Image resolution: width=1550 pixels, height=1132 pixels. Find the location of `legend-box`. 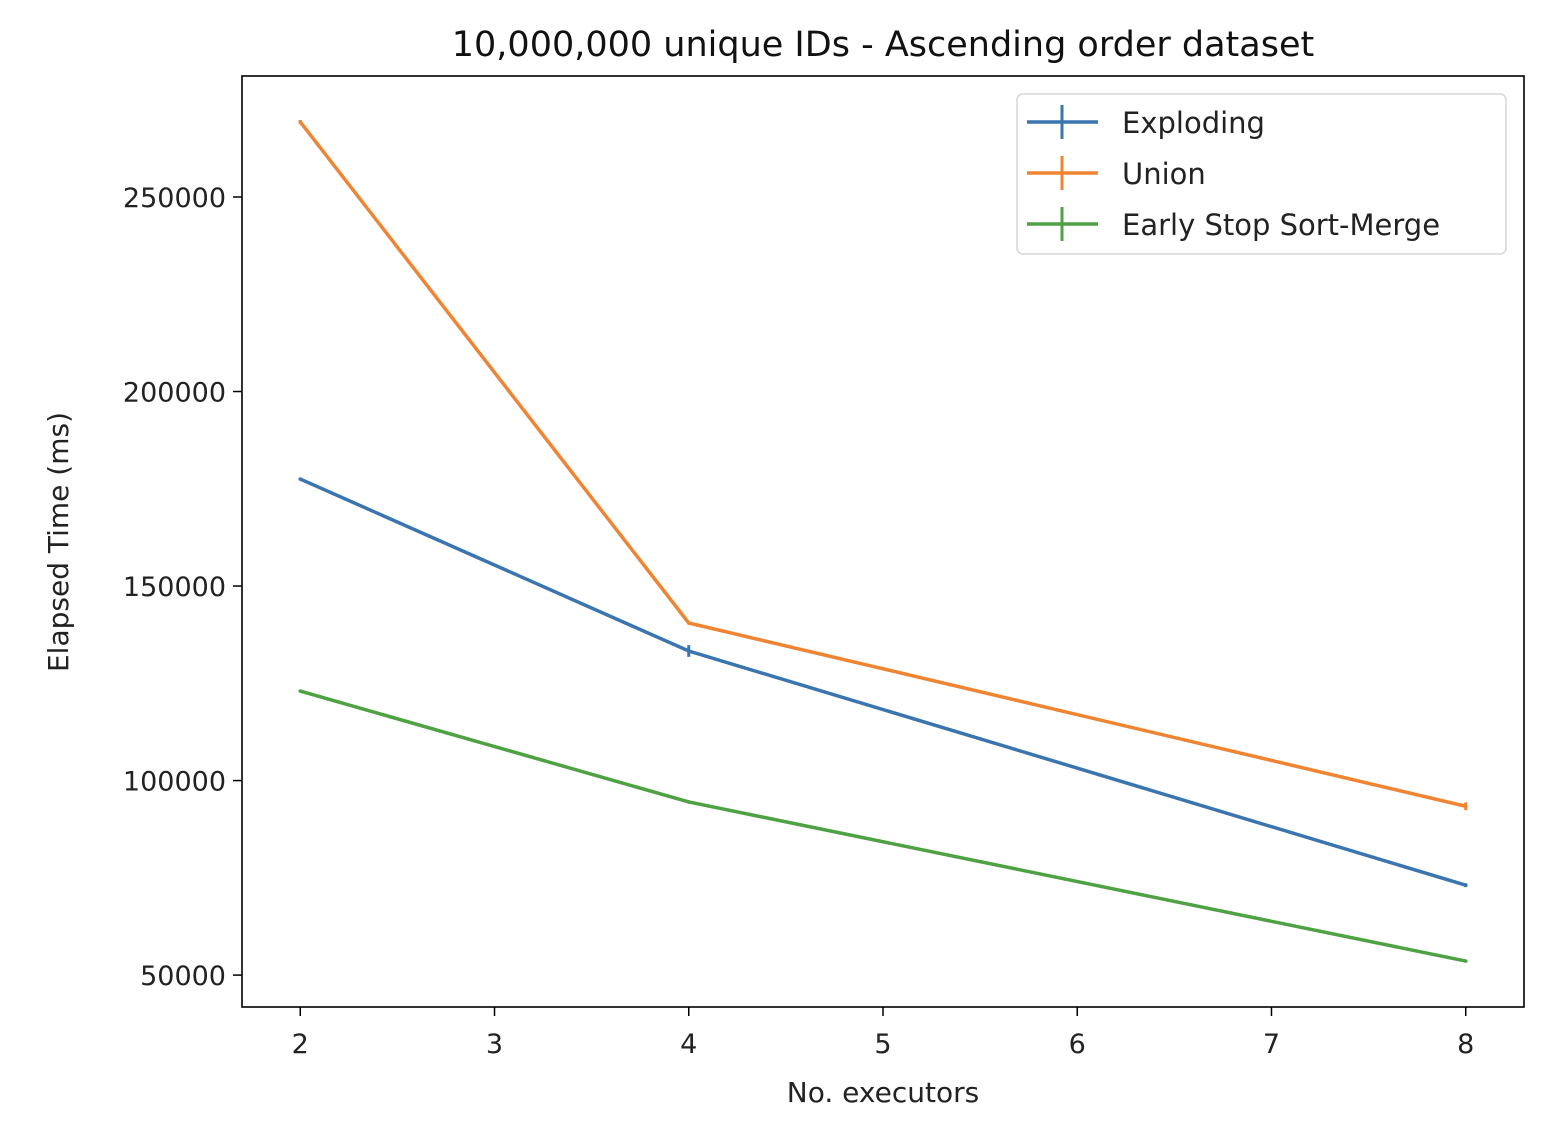

legend-box is located at coordinates (1261, 174).